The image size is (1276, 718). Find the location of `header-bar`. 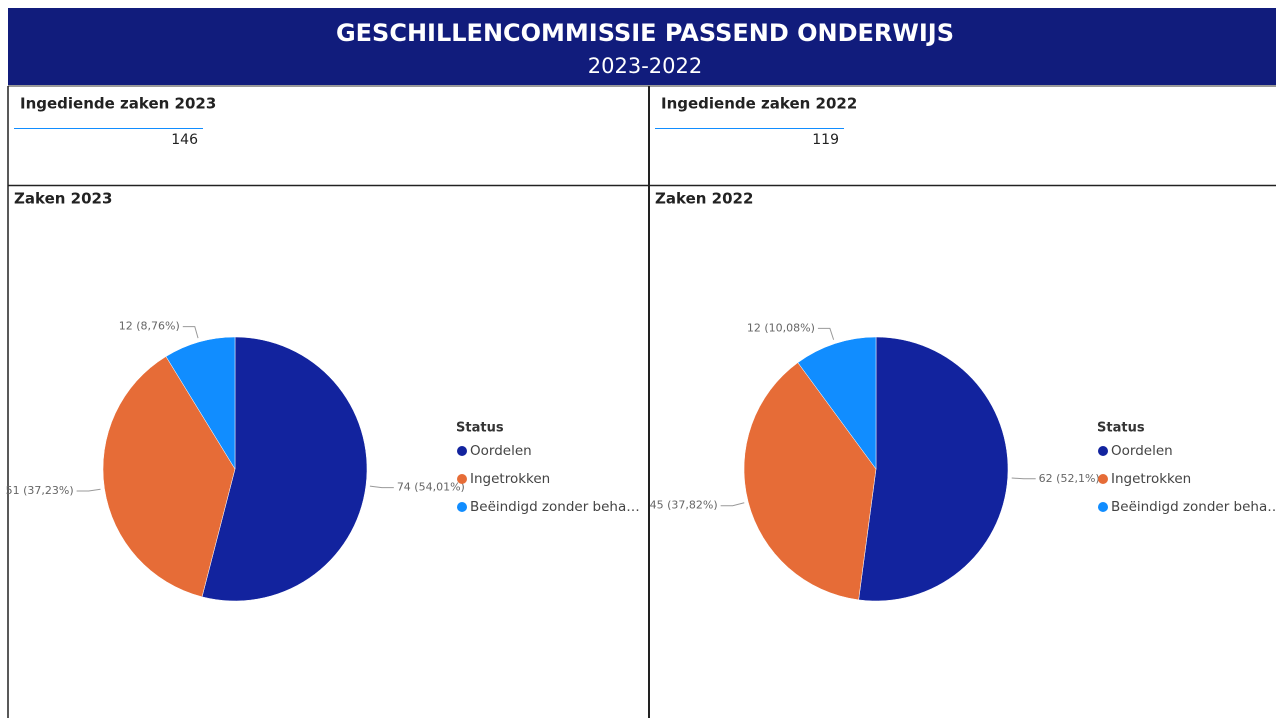

header-bar is located at coordinates (642, 46).